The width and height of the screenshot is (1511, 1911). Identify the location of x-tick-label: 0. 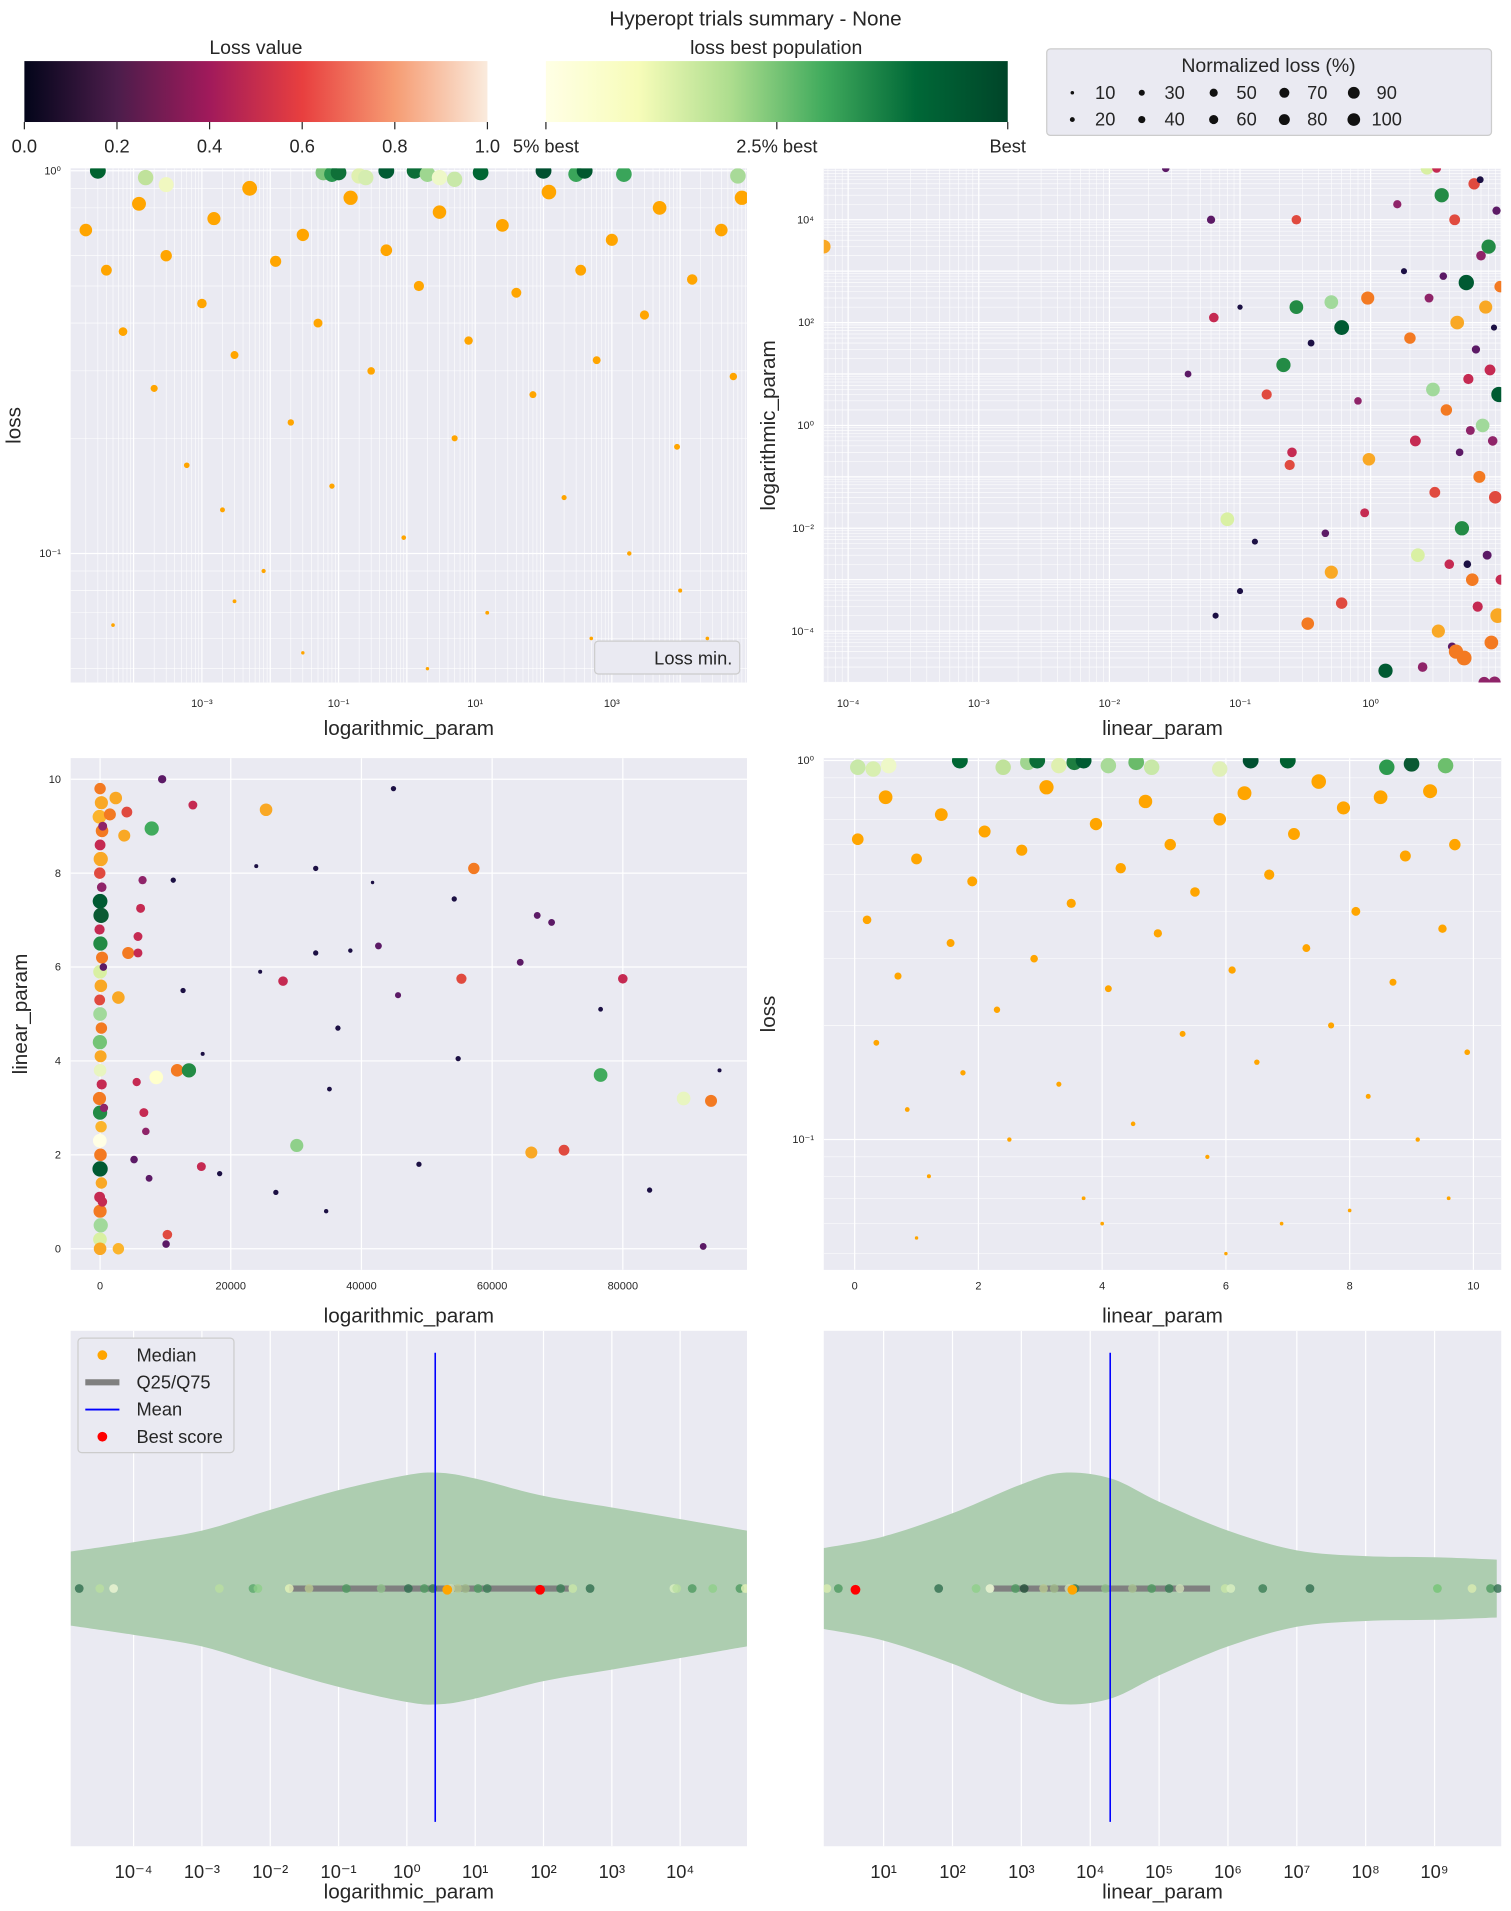
(855, 1286).